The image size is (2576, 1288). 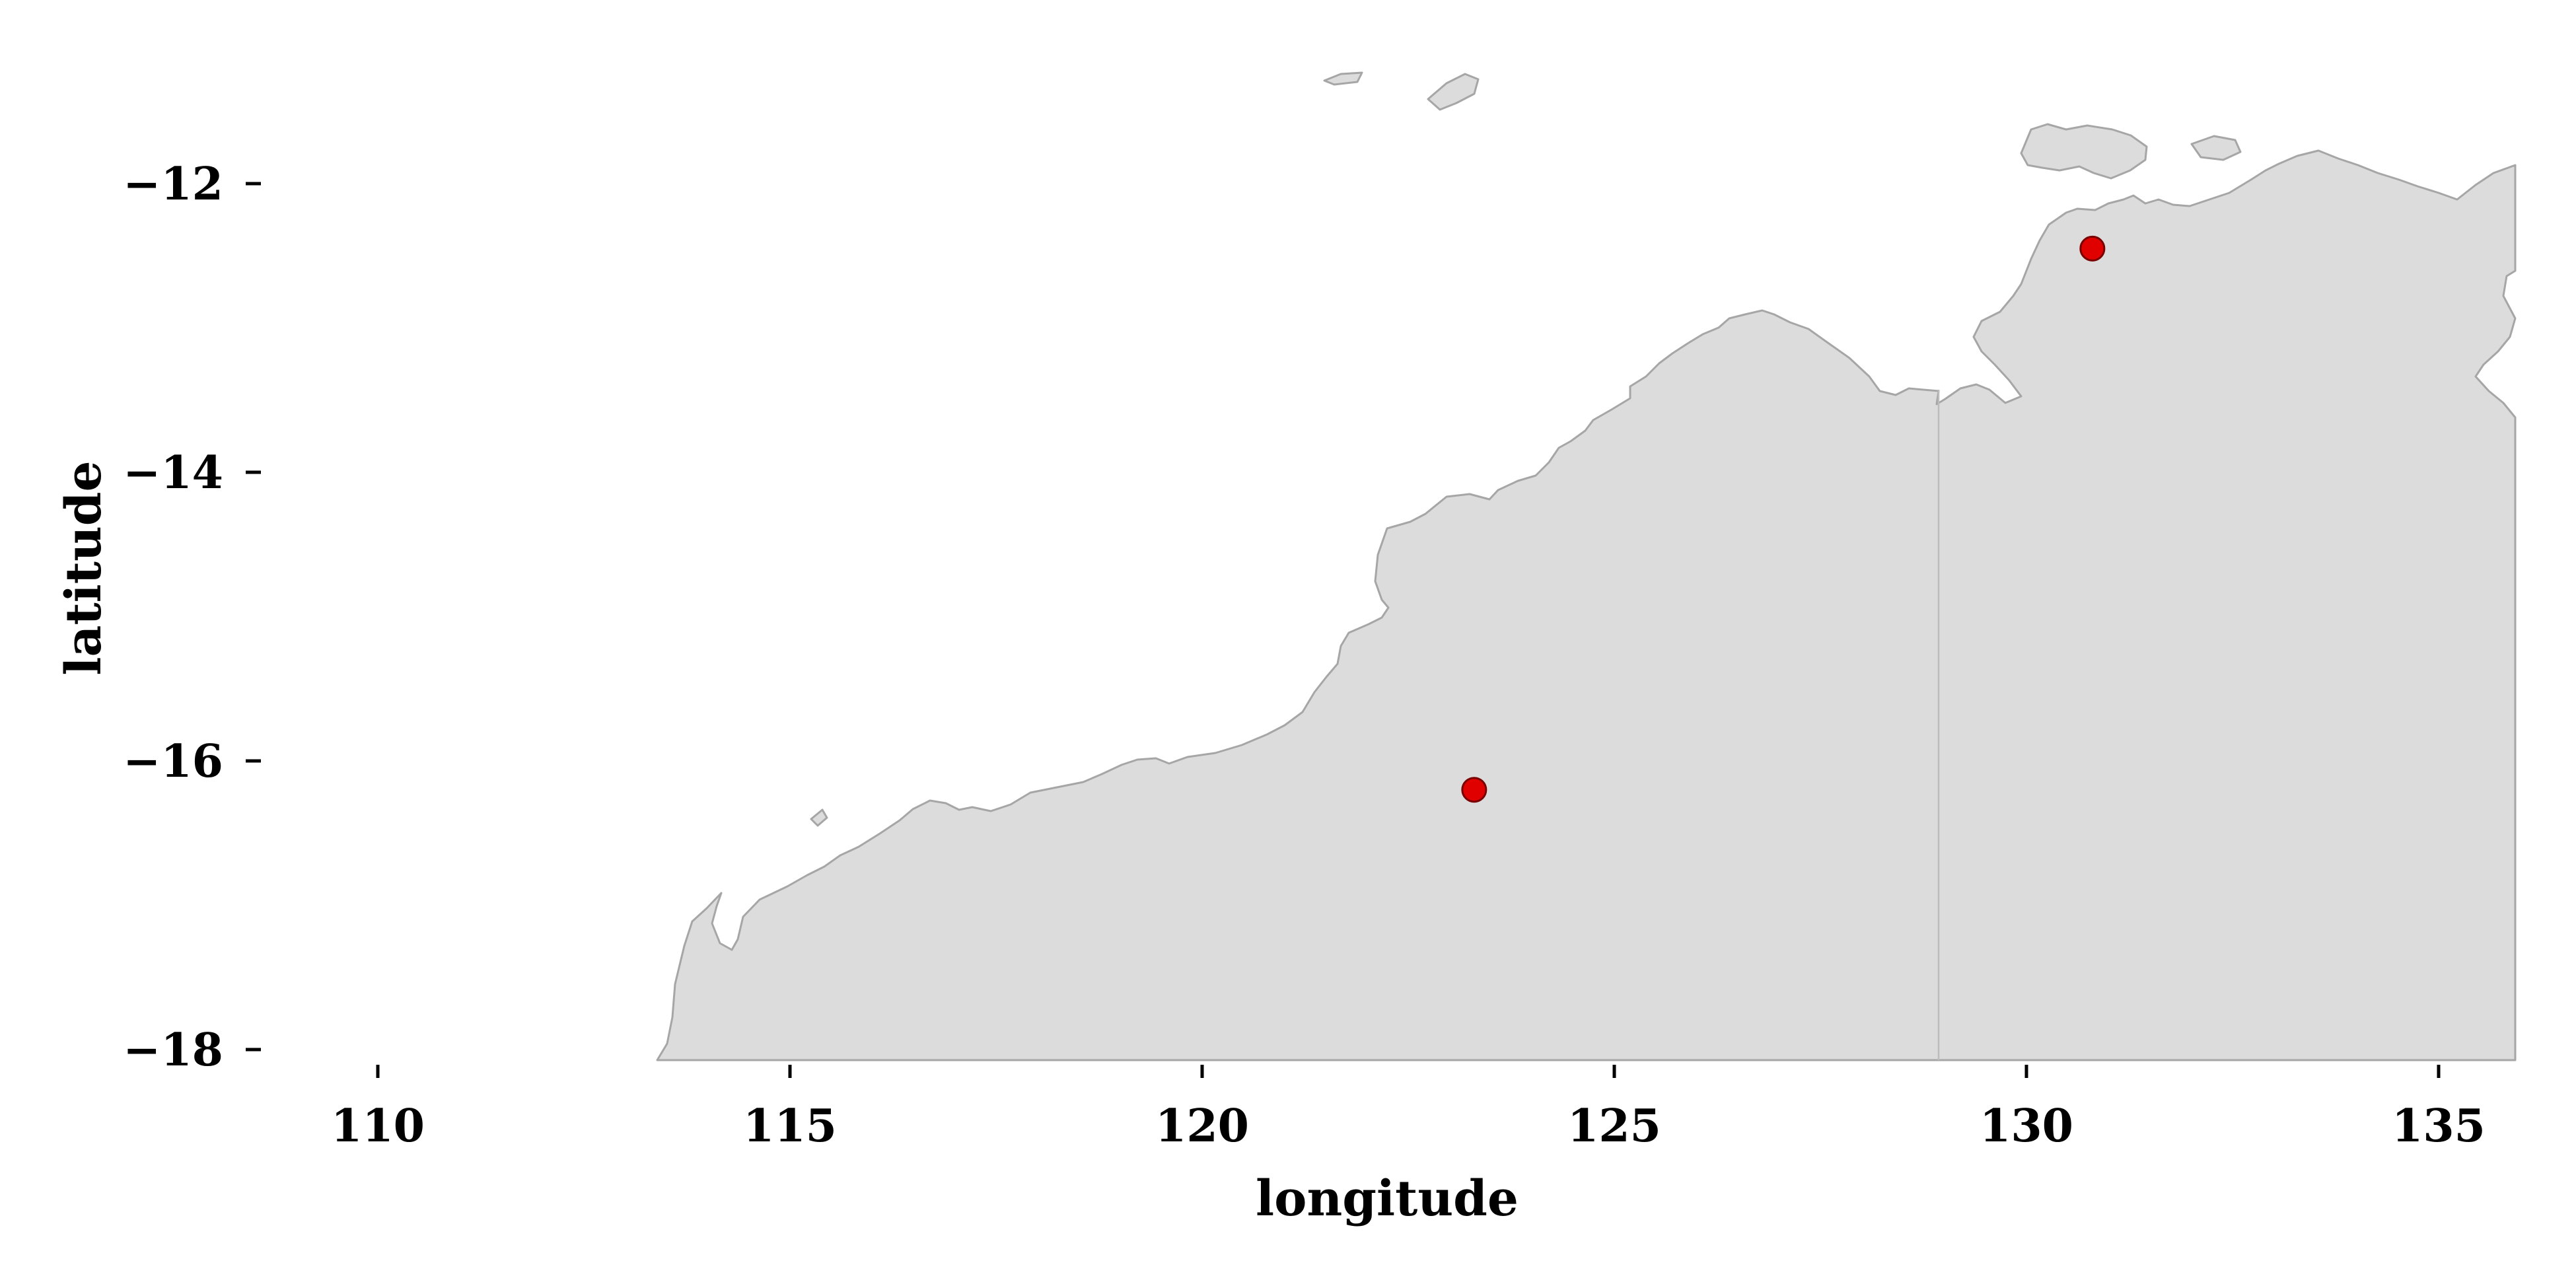 I want to click on x-tick-label: 130, so click(x=2027, y=1126).